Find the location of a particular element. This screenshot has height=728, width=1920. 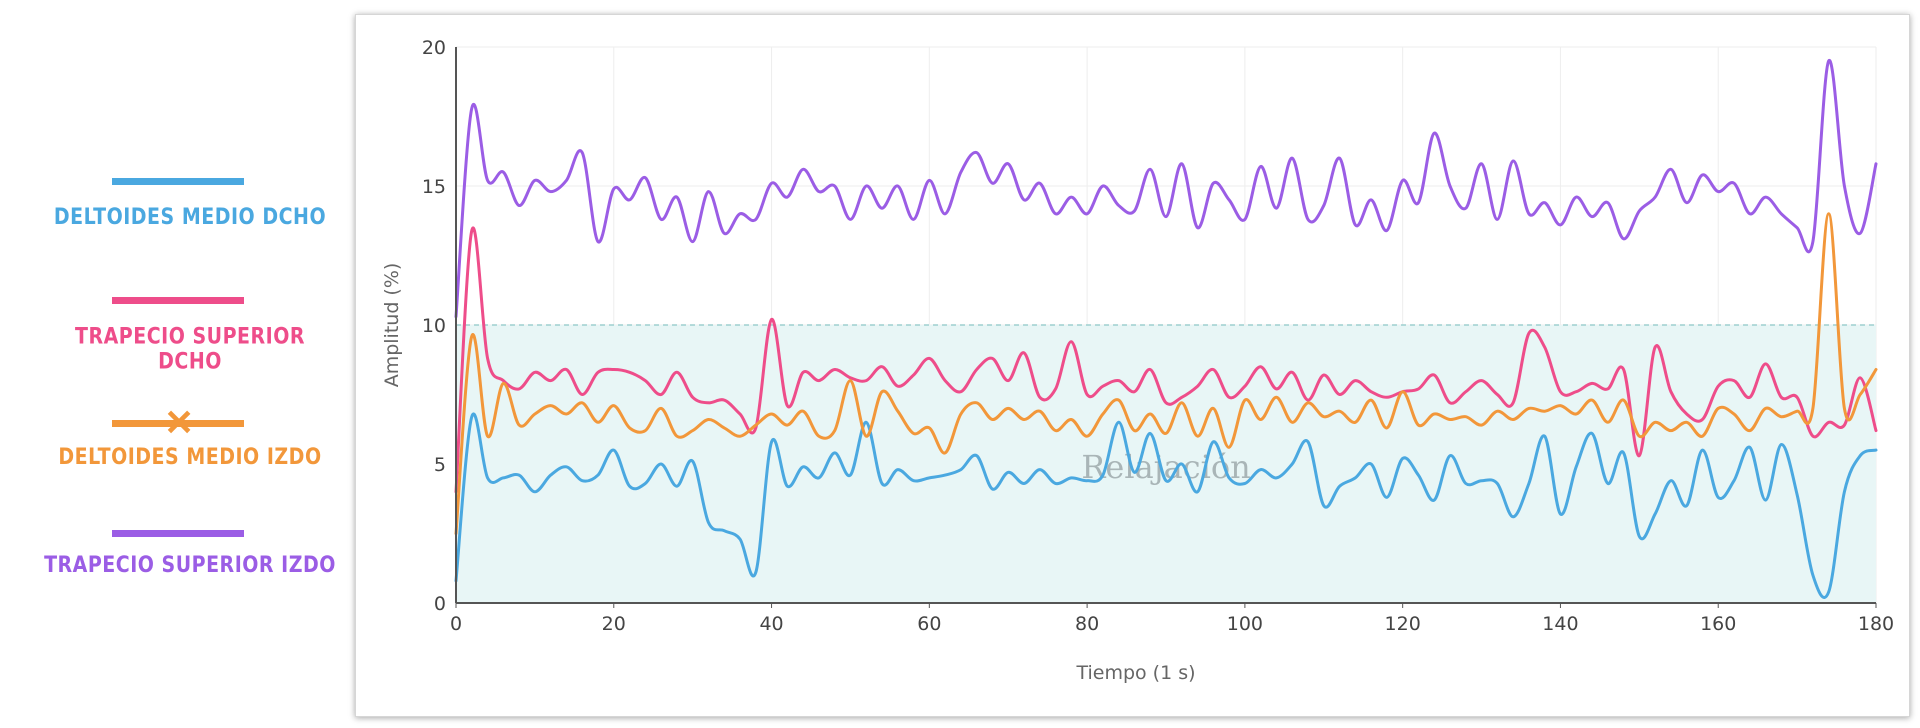

x-tick-label: 20 is located at coordinates (614, 624).